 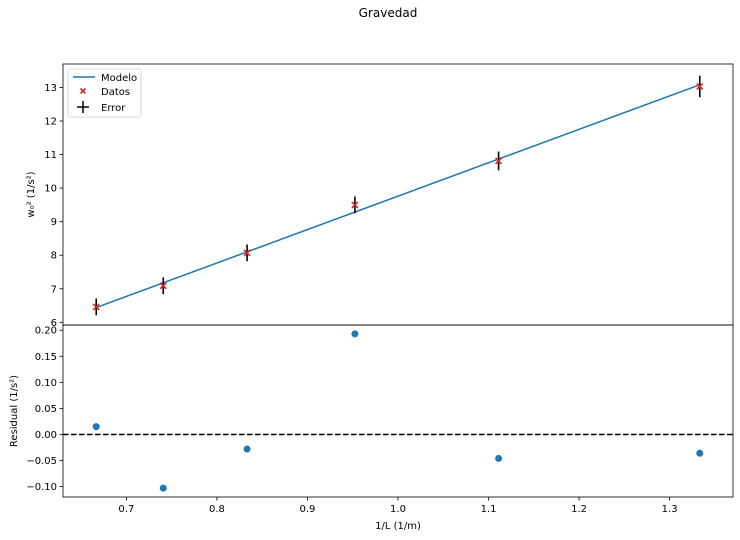 What do you see at coordinates (579, 509) in the screenshot?
I see `x-tick-label: 1.2` at bounding box center [579, 509].